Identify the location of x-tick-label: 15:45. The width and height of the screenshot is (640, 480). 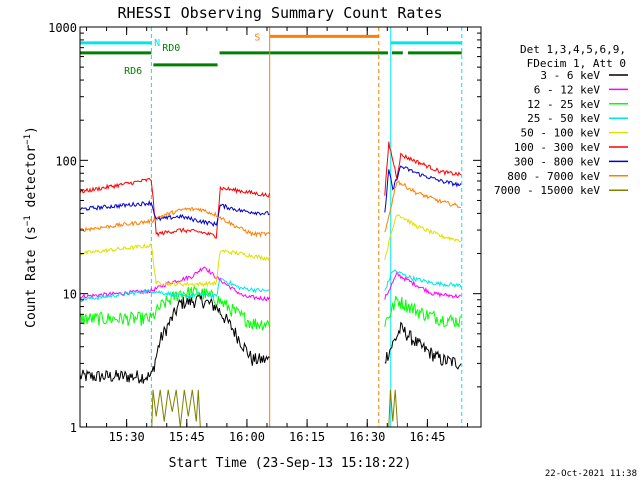
(187, 437).